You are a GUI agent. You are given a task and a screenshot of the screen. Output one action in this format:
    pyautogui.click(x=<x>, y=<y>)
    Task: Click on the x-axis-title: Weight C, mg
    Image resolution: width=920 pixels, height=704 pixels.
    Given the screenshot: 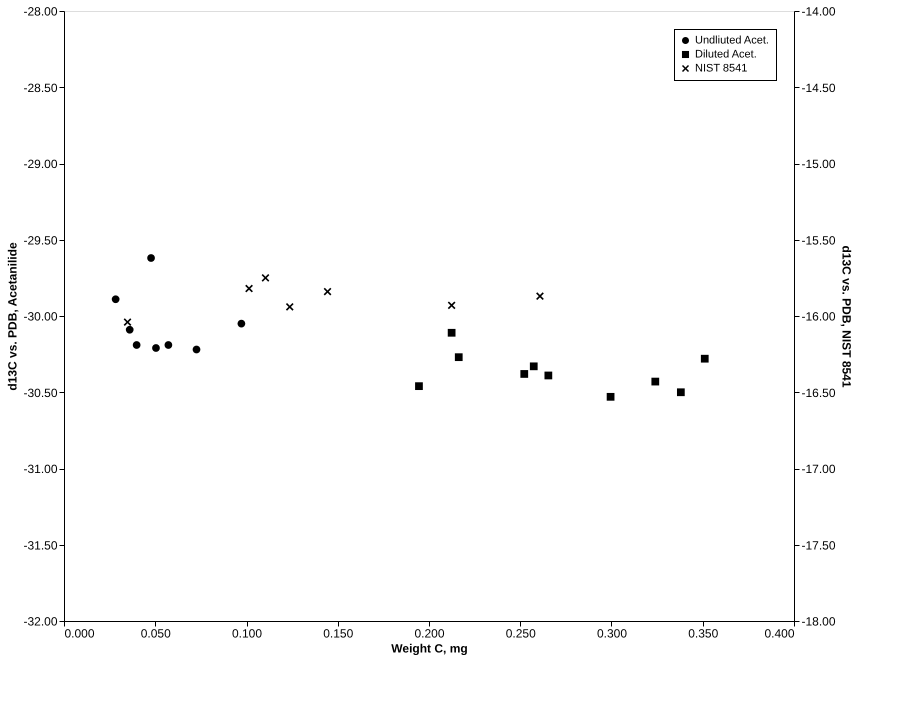 What is the action you would take?
    pyautogui.click(x=429, y=649)
    